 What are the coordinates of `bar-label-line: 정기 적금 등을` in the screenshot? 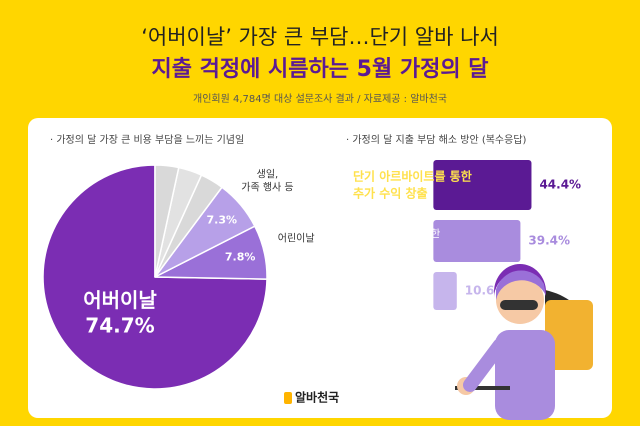 It's located at (385, 284).